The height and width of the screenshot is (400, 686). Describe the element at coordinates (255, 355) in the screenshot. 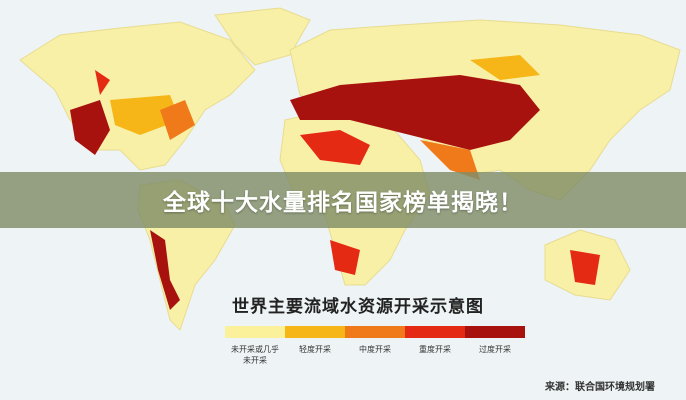

I see `legend-label: 未开采或几乎未开采` at that location.